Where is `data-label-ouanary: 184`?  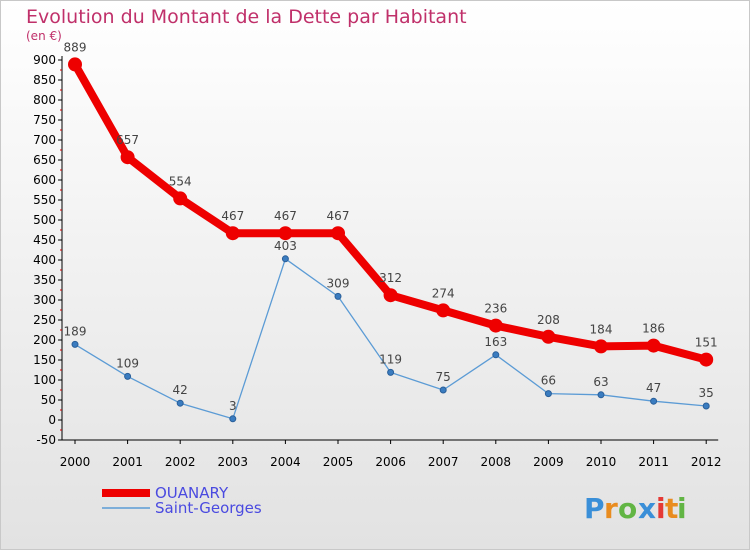 data-label-ouanary: 184 is located at coordinates (601, 329).